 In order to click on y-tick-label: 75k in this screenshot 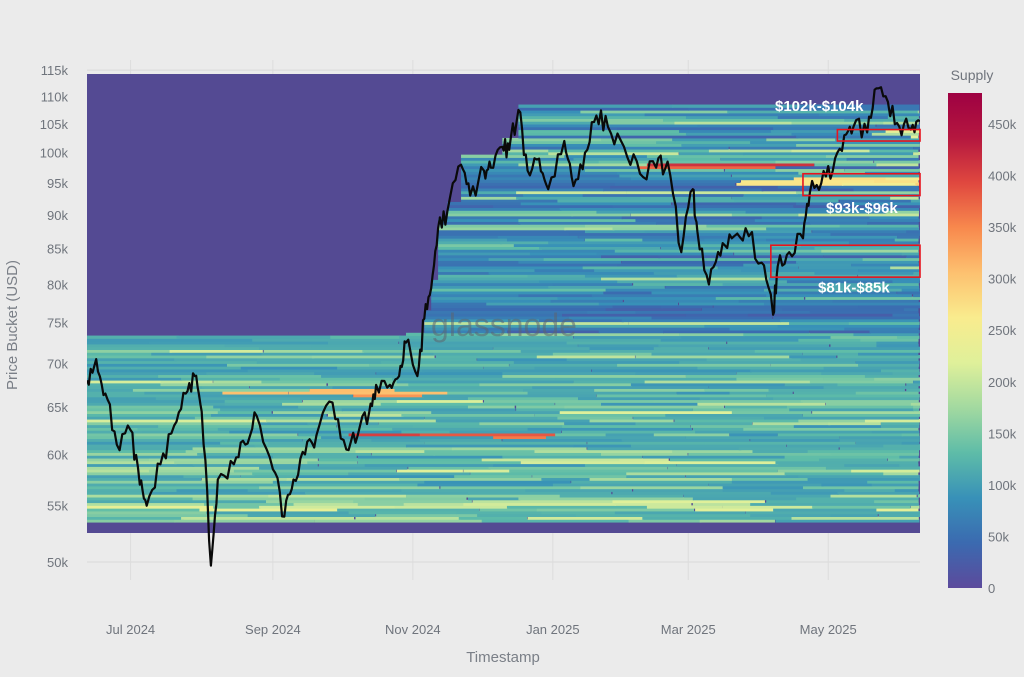, I will do `click(57, 323)`.